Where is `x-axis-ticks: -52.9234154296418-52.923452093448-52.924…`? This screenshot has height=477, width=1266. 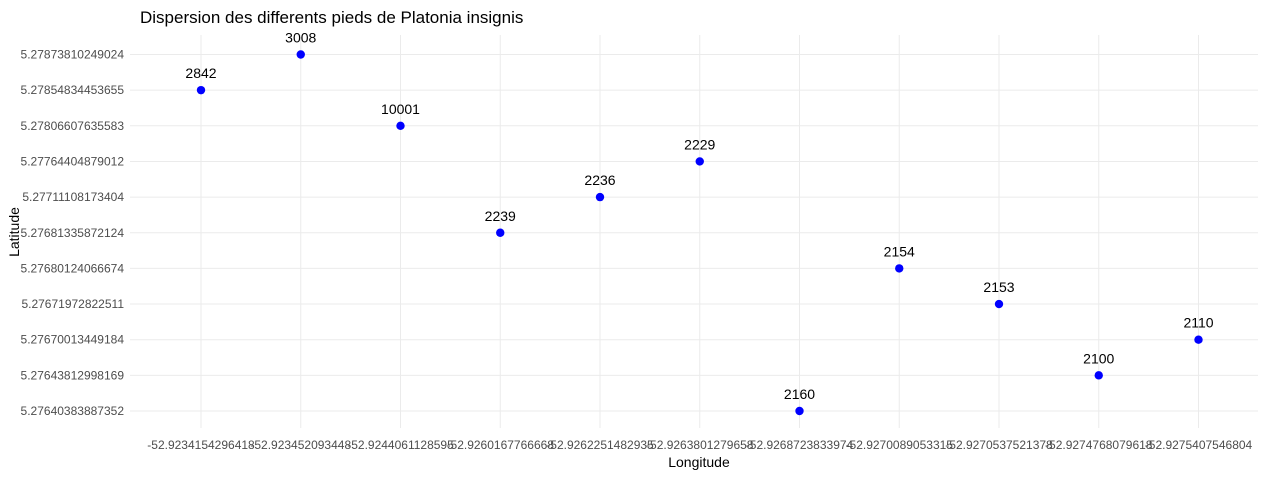
x-axis-ticks: -52.9234154296418-52.923452093448-52.924… is located at coordinates (699, 445).